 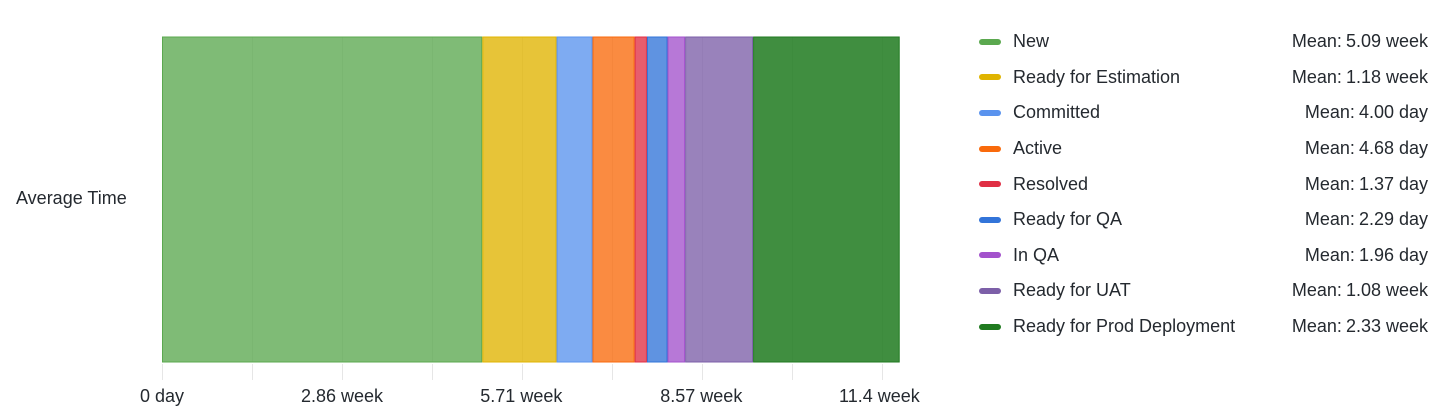 What do you see at coordinates (1386, 41) in the screenshot?
I see `legend-mean-number: 5.09 week` at bounding box center [1386, 41].